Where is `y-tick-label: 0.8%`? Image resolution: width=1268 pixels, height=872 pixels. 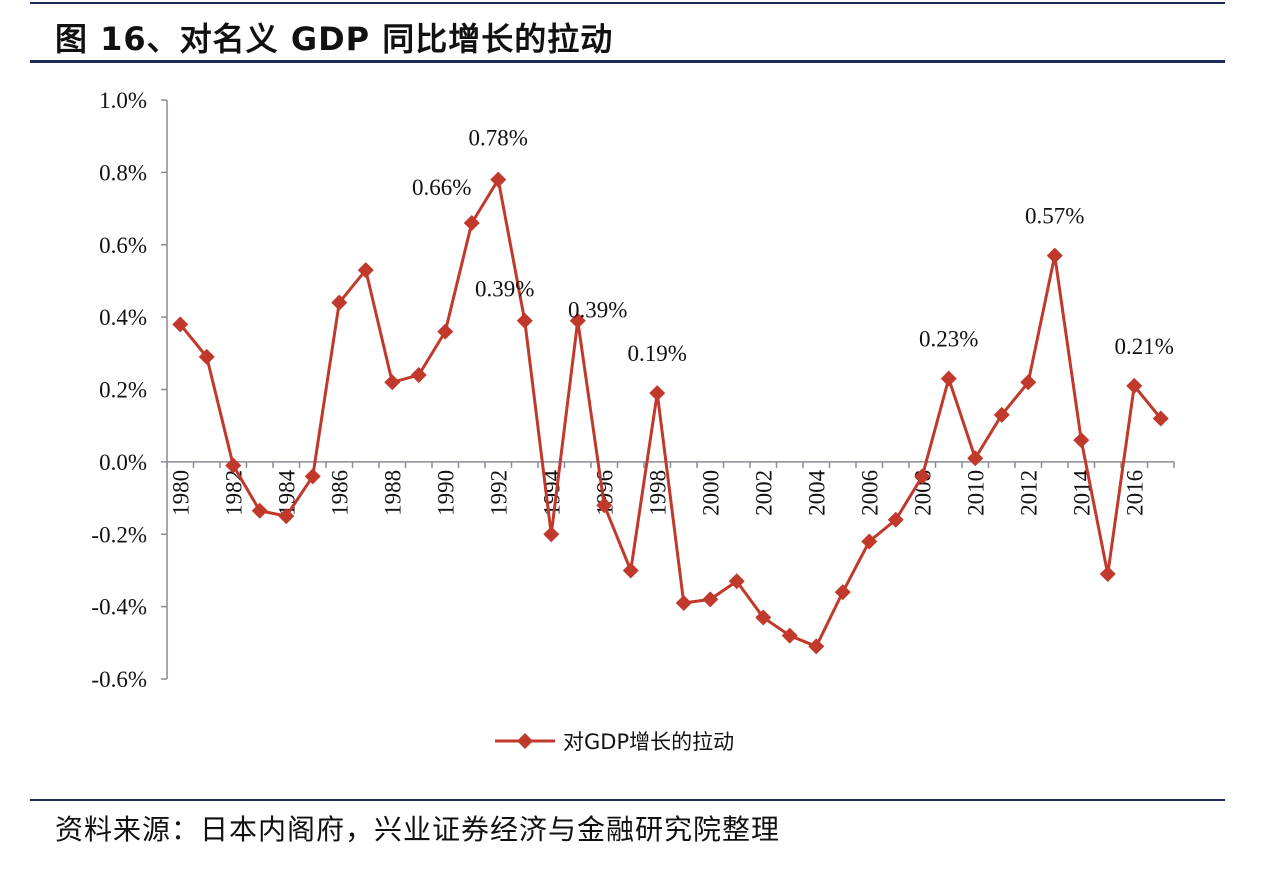 y-tick-label: 0.8% is located at coordinates (123, 172).